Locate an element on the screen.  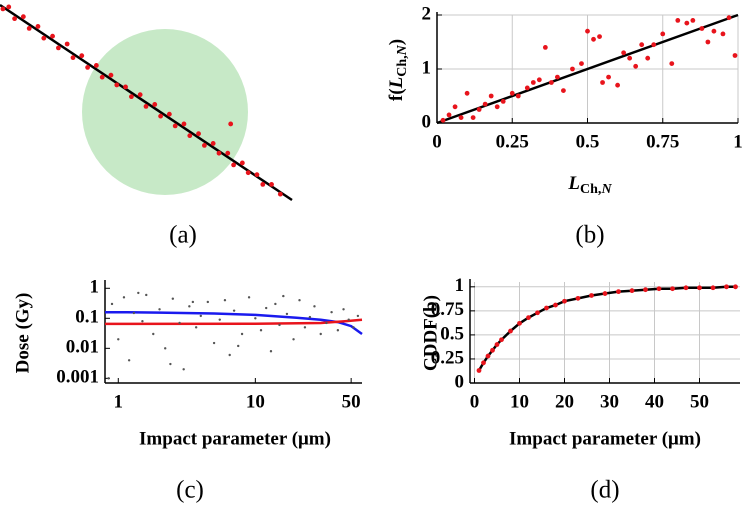
y-tick-label: 0.25 is located at coordinates (447, 357).